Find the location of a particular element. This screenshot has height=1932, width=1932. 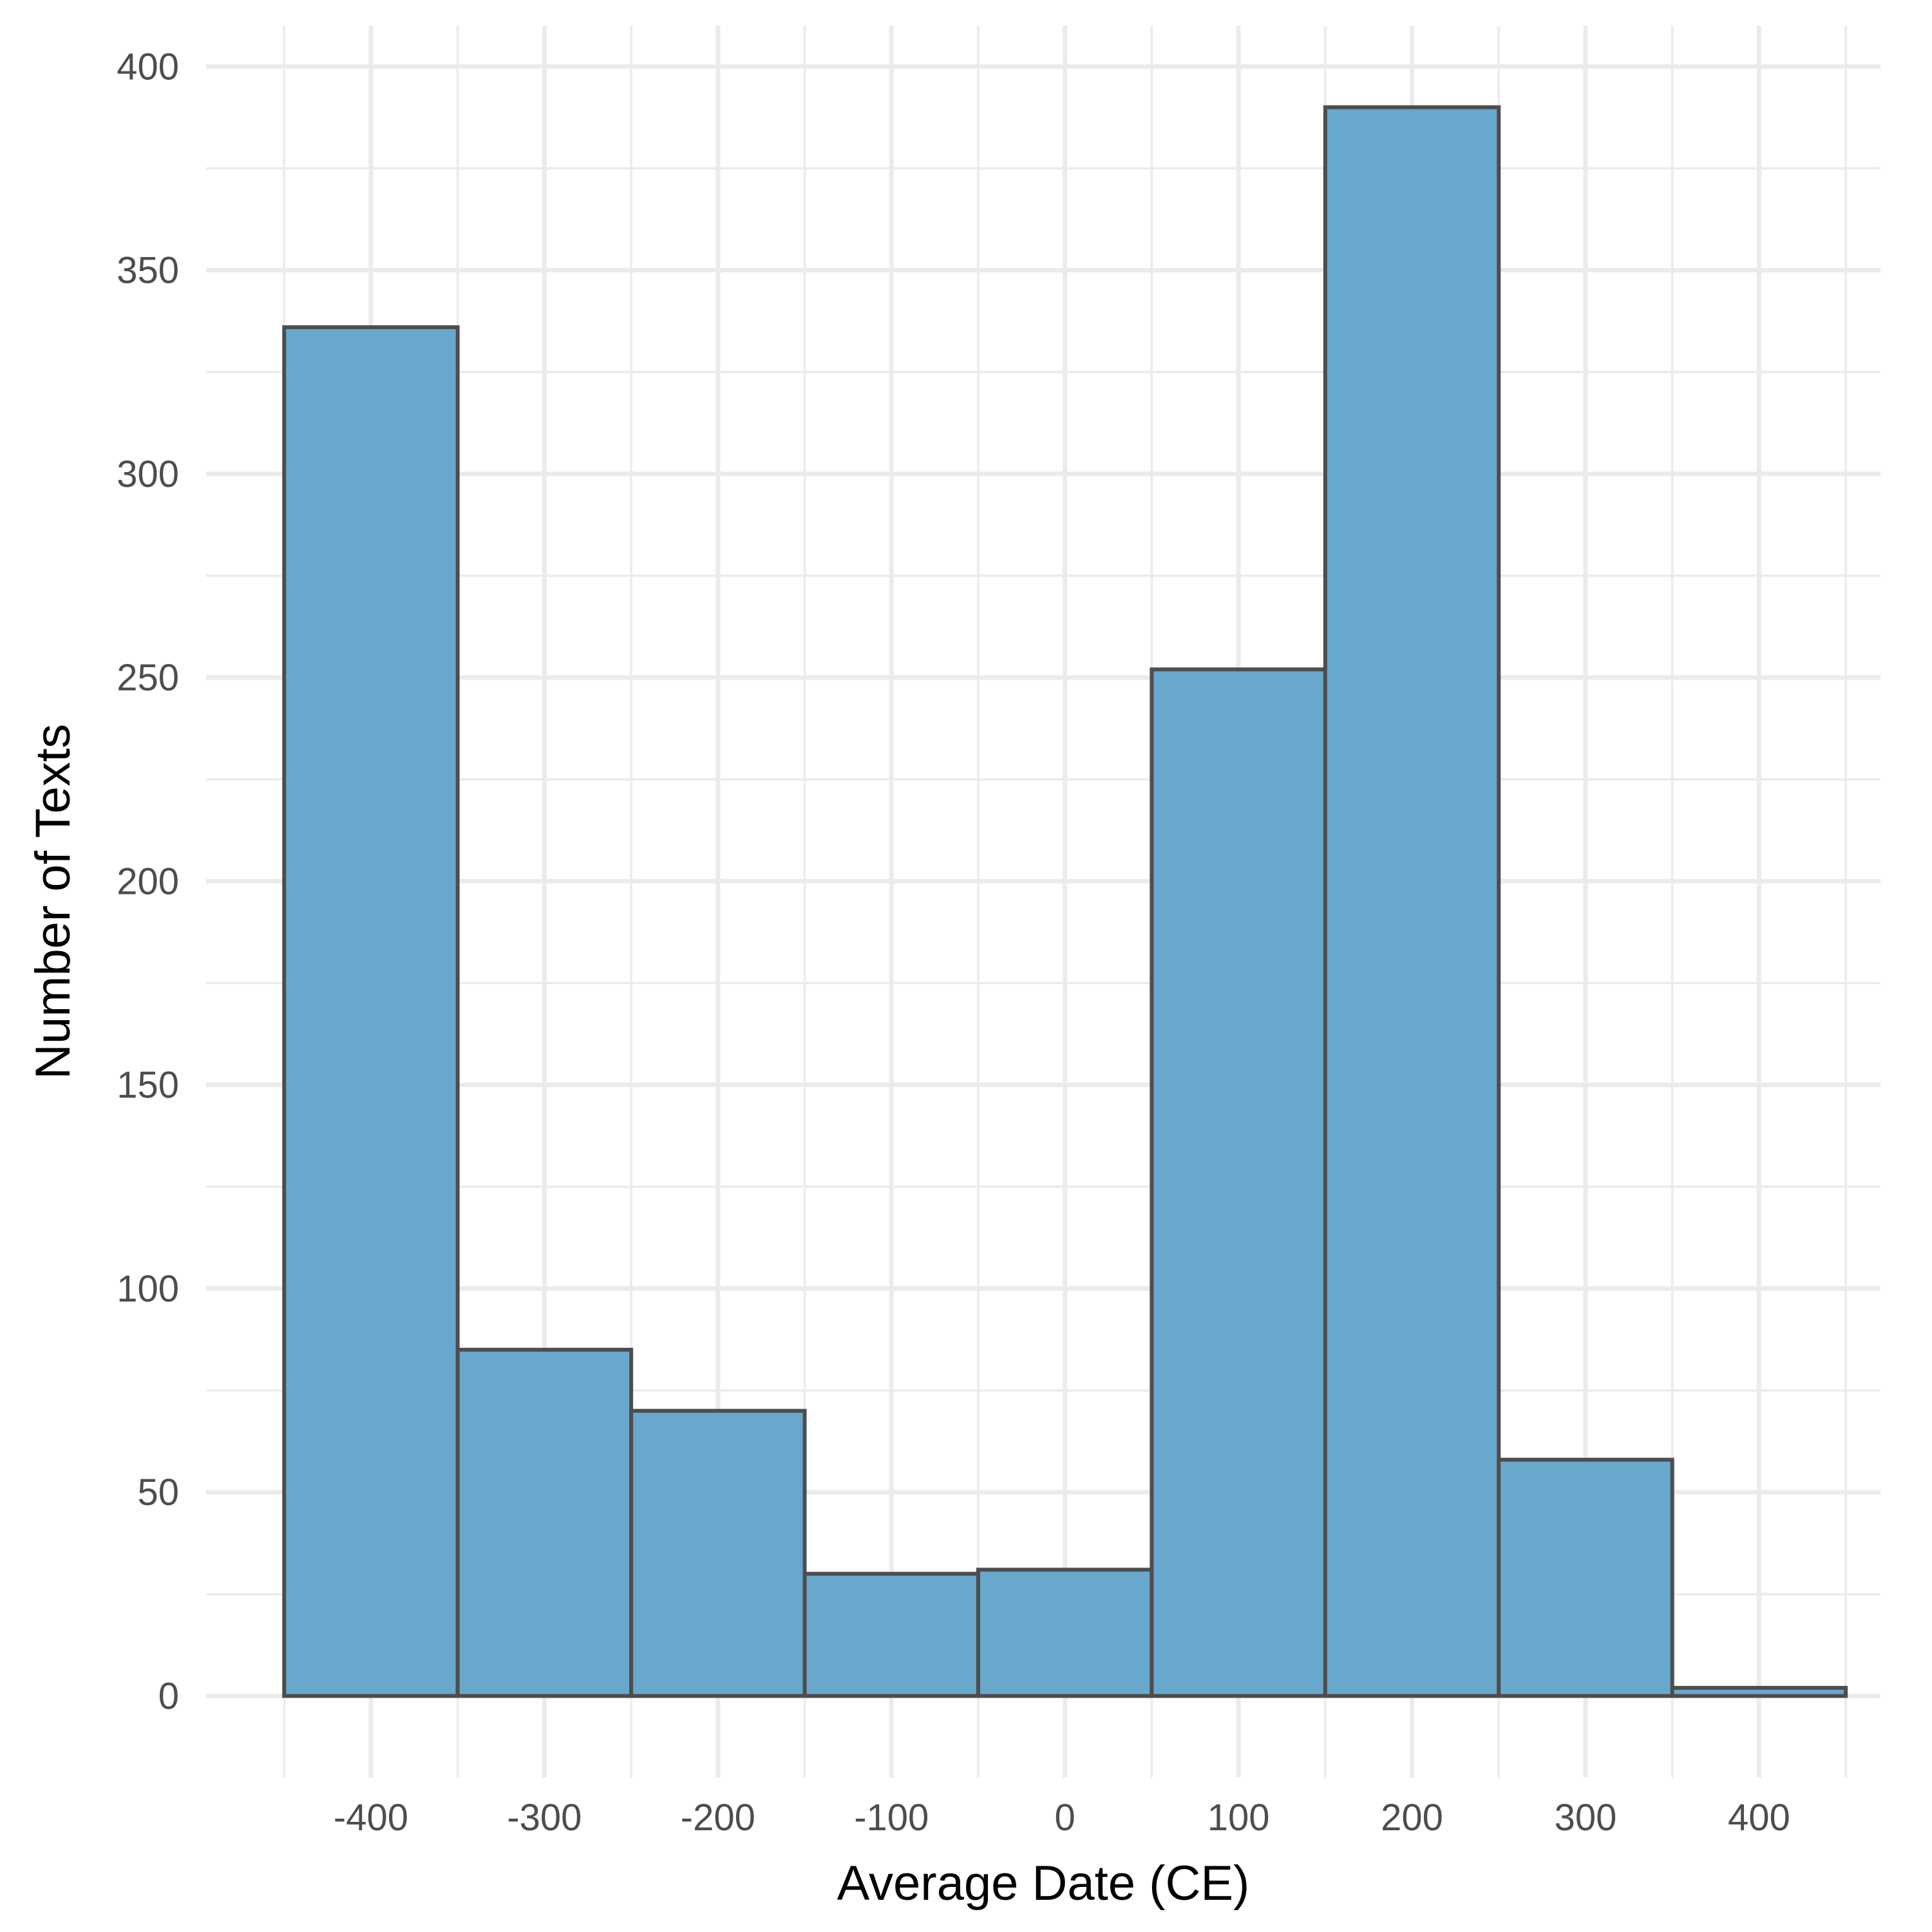

x-axis-tick-labels: -400 -300 -200 -100 0 100 200 300 400 is located at coordinates (1062, 1818).